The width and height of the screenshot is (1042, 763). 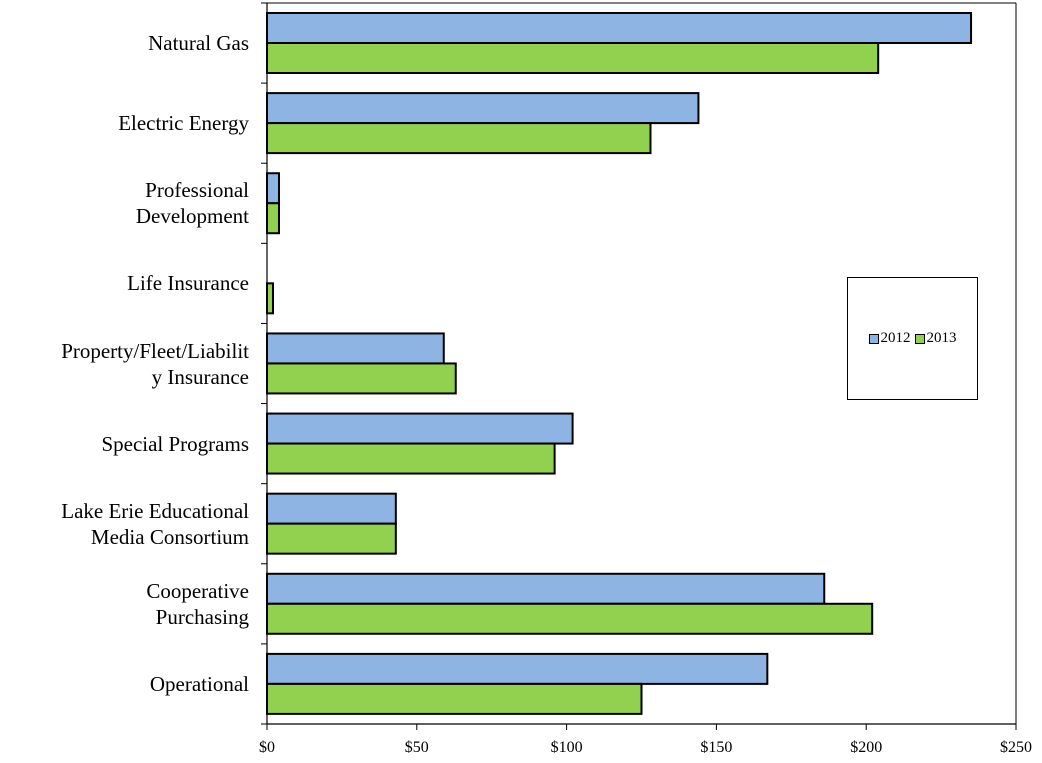 I want to click on category-label: Special Programs, so click(x=175, y=443).